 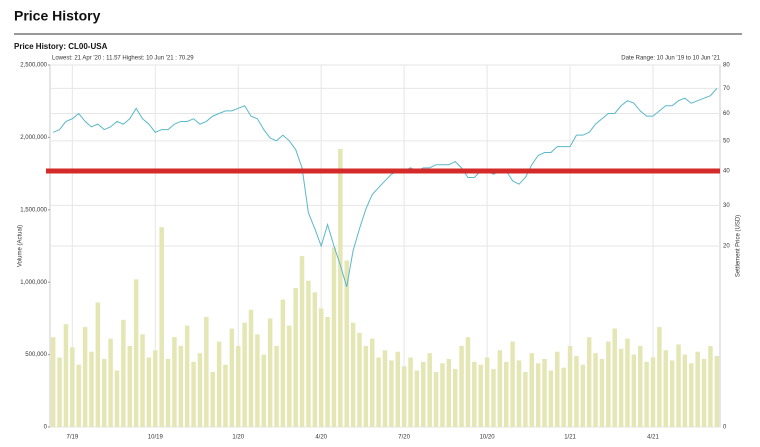 What do you see at coordinates (653, 438) in the screenshot?
I see `x-tick-label: 4/21` at bounding box center [653, 438].